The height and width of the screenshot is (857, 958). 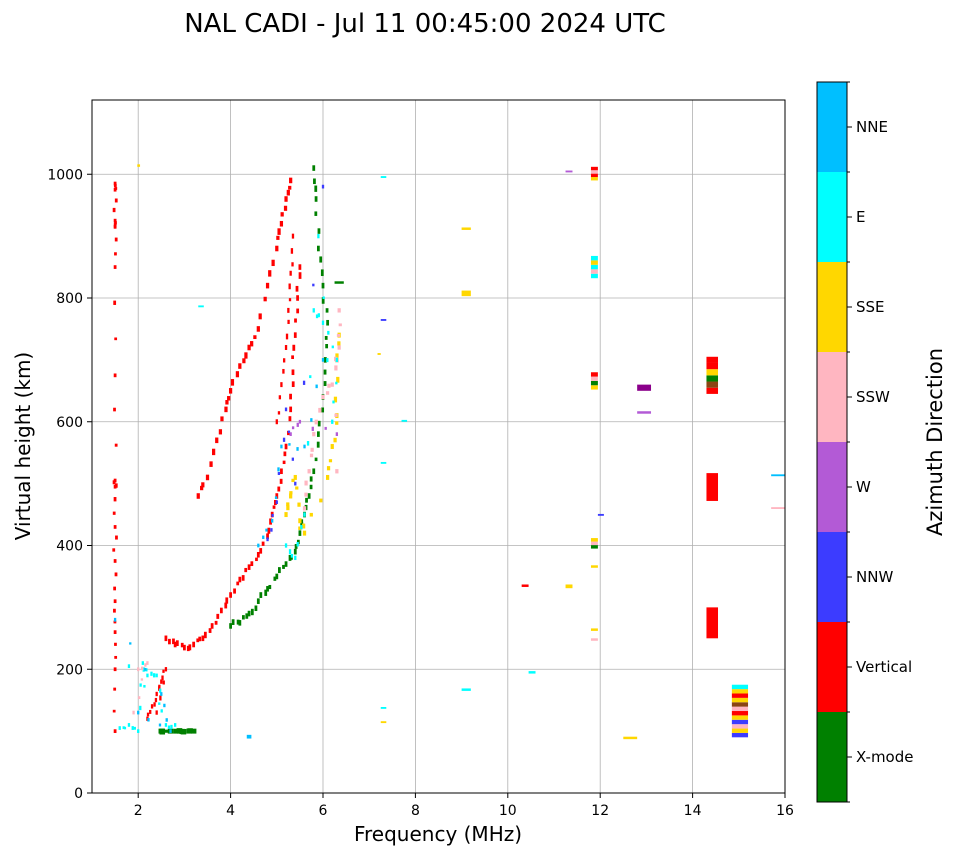 I want to click on colorbar-label: SSE, so click(x=870, y=307).